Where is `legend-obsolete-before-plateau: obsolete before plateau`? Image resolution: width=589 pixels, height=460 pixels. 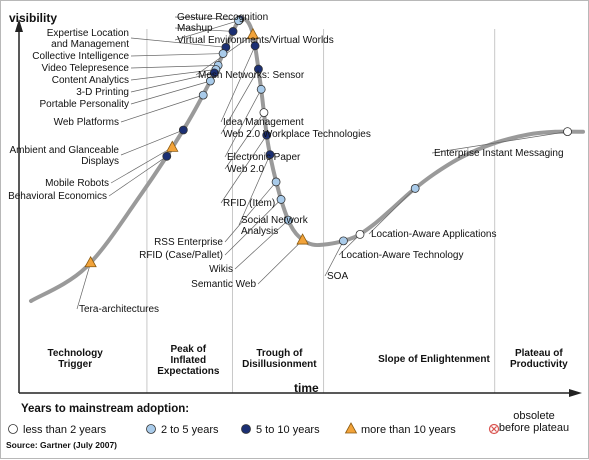
legend-obsolete-before-plateau: obsolete before plateau is located at coordinates (534, 422).